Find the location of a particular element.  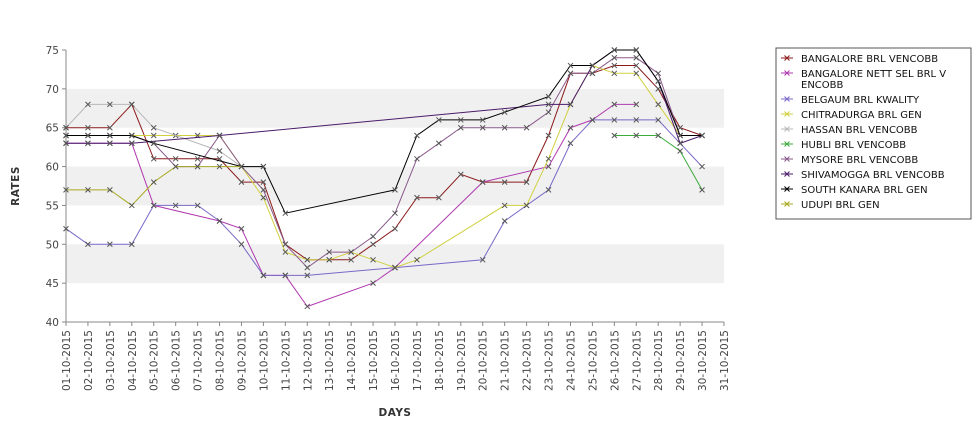

x-axis-label: DAYS is located at coordinates (394, 413).